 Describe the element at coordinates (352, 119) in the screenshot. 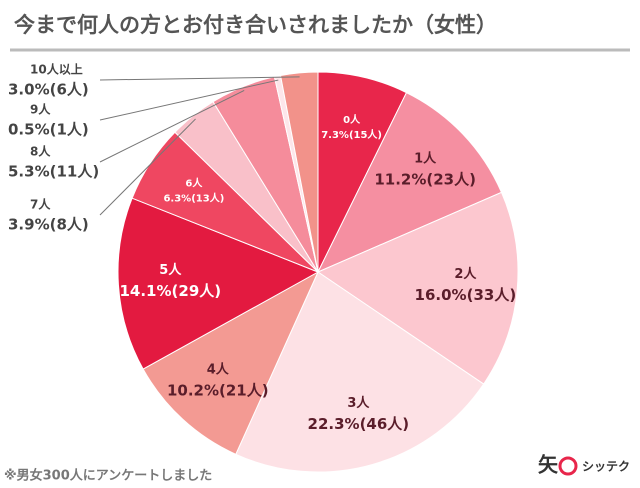

I see `category-label: 0人` at that location.